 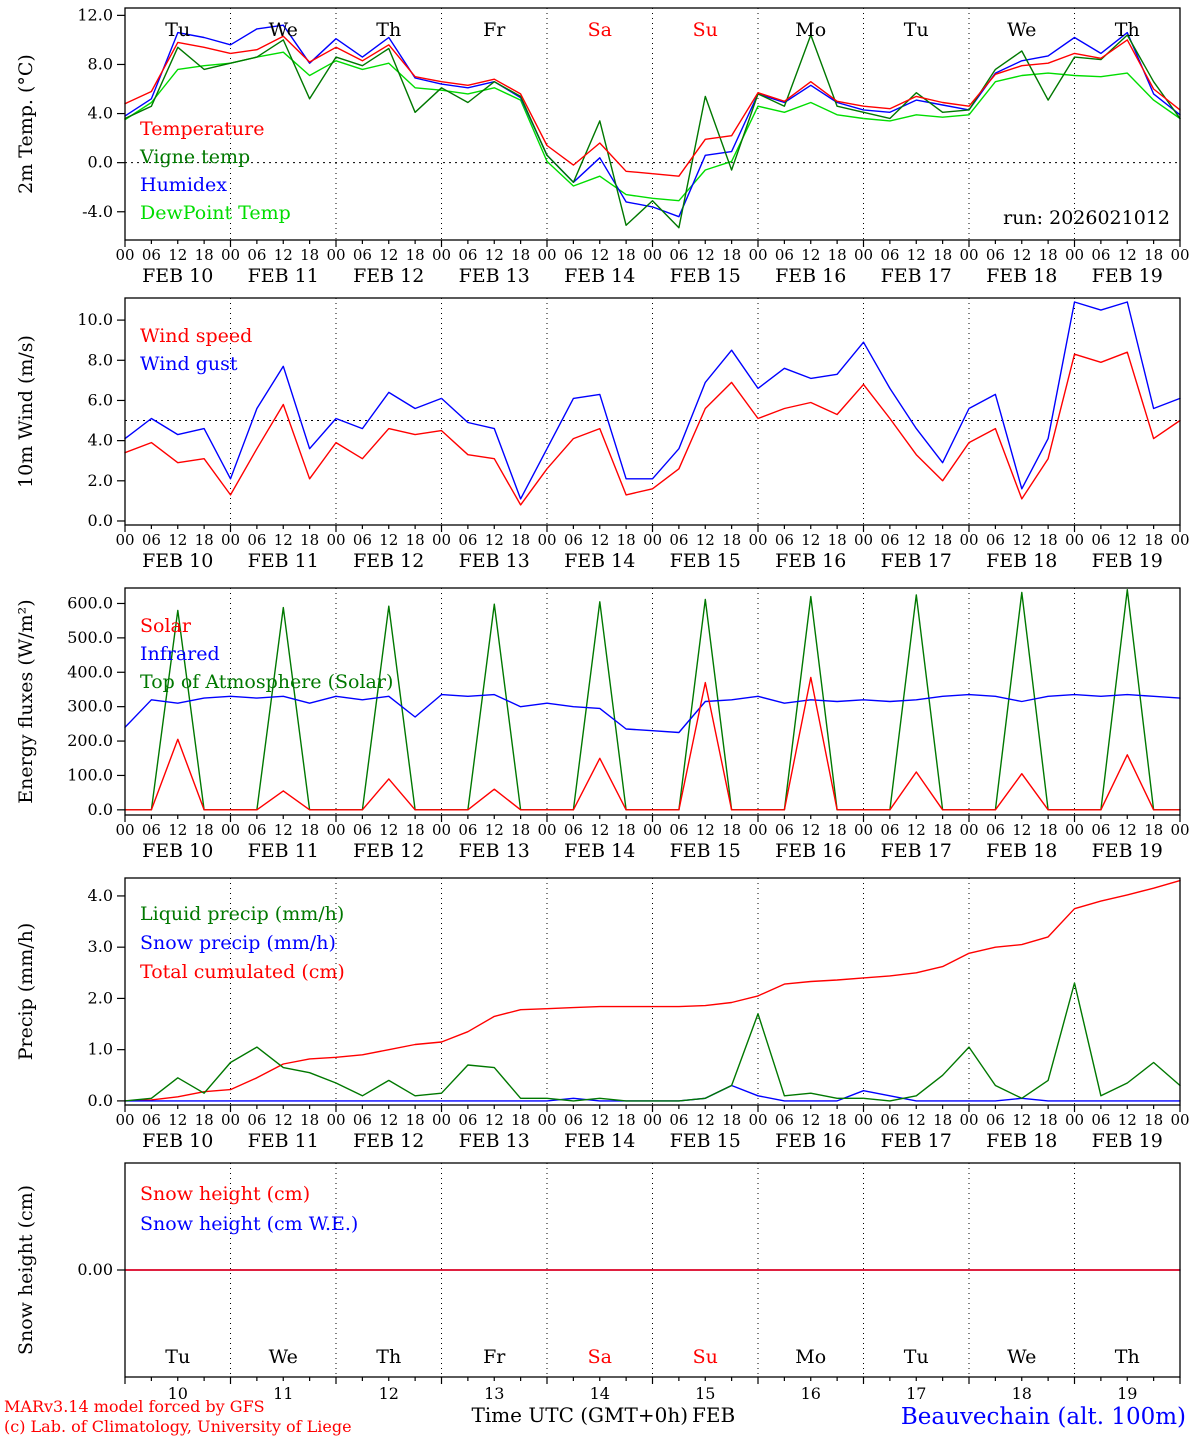 I want to click on xdate-label: FEB 13, so click(x=494, y=851).